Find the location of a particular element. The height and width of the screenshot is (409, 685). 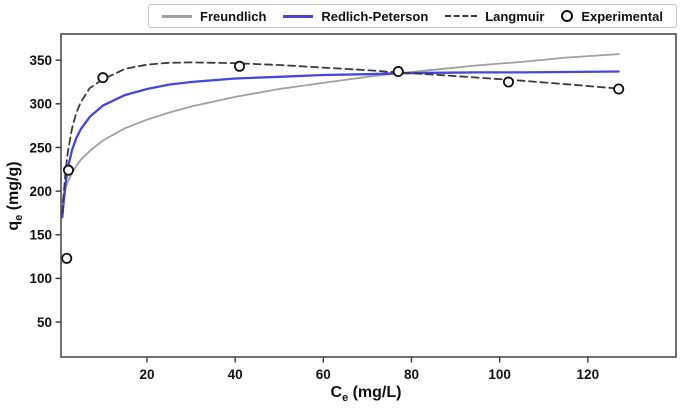

legend-item-redlich-peterson: Redlich-Peterson is located at coordinates (355, 16).